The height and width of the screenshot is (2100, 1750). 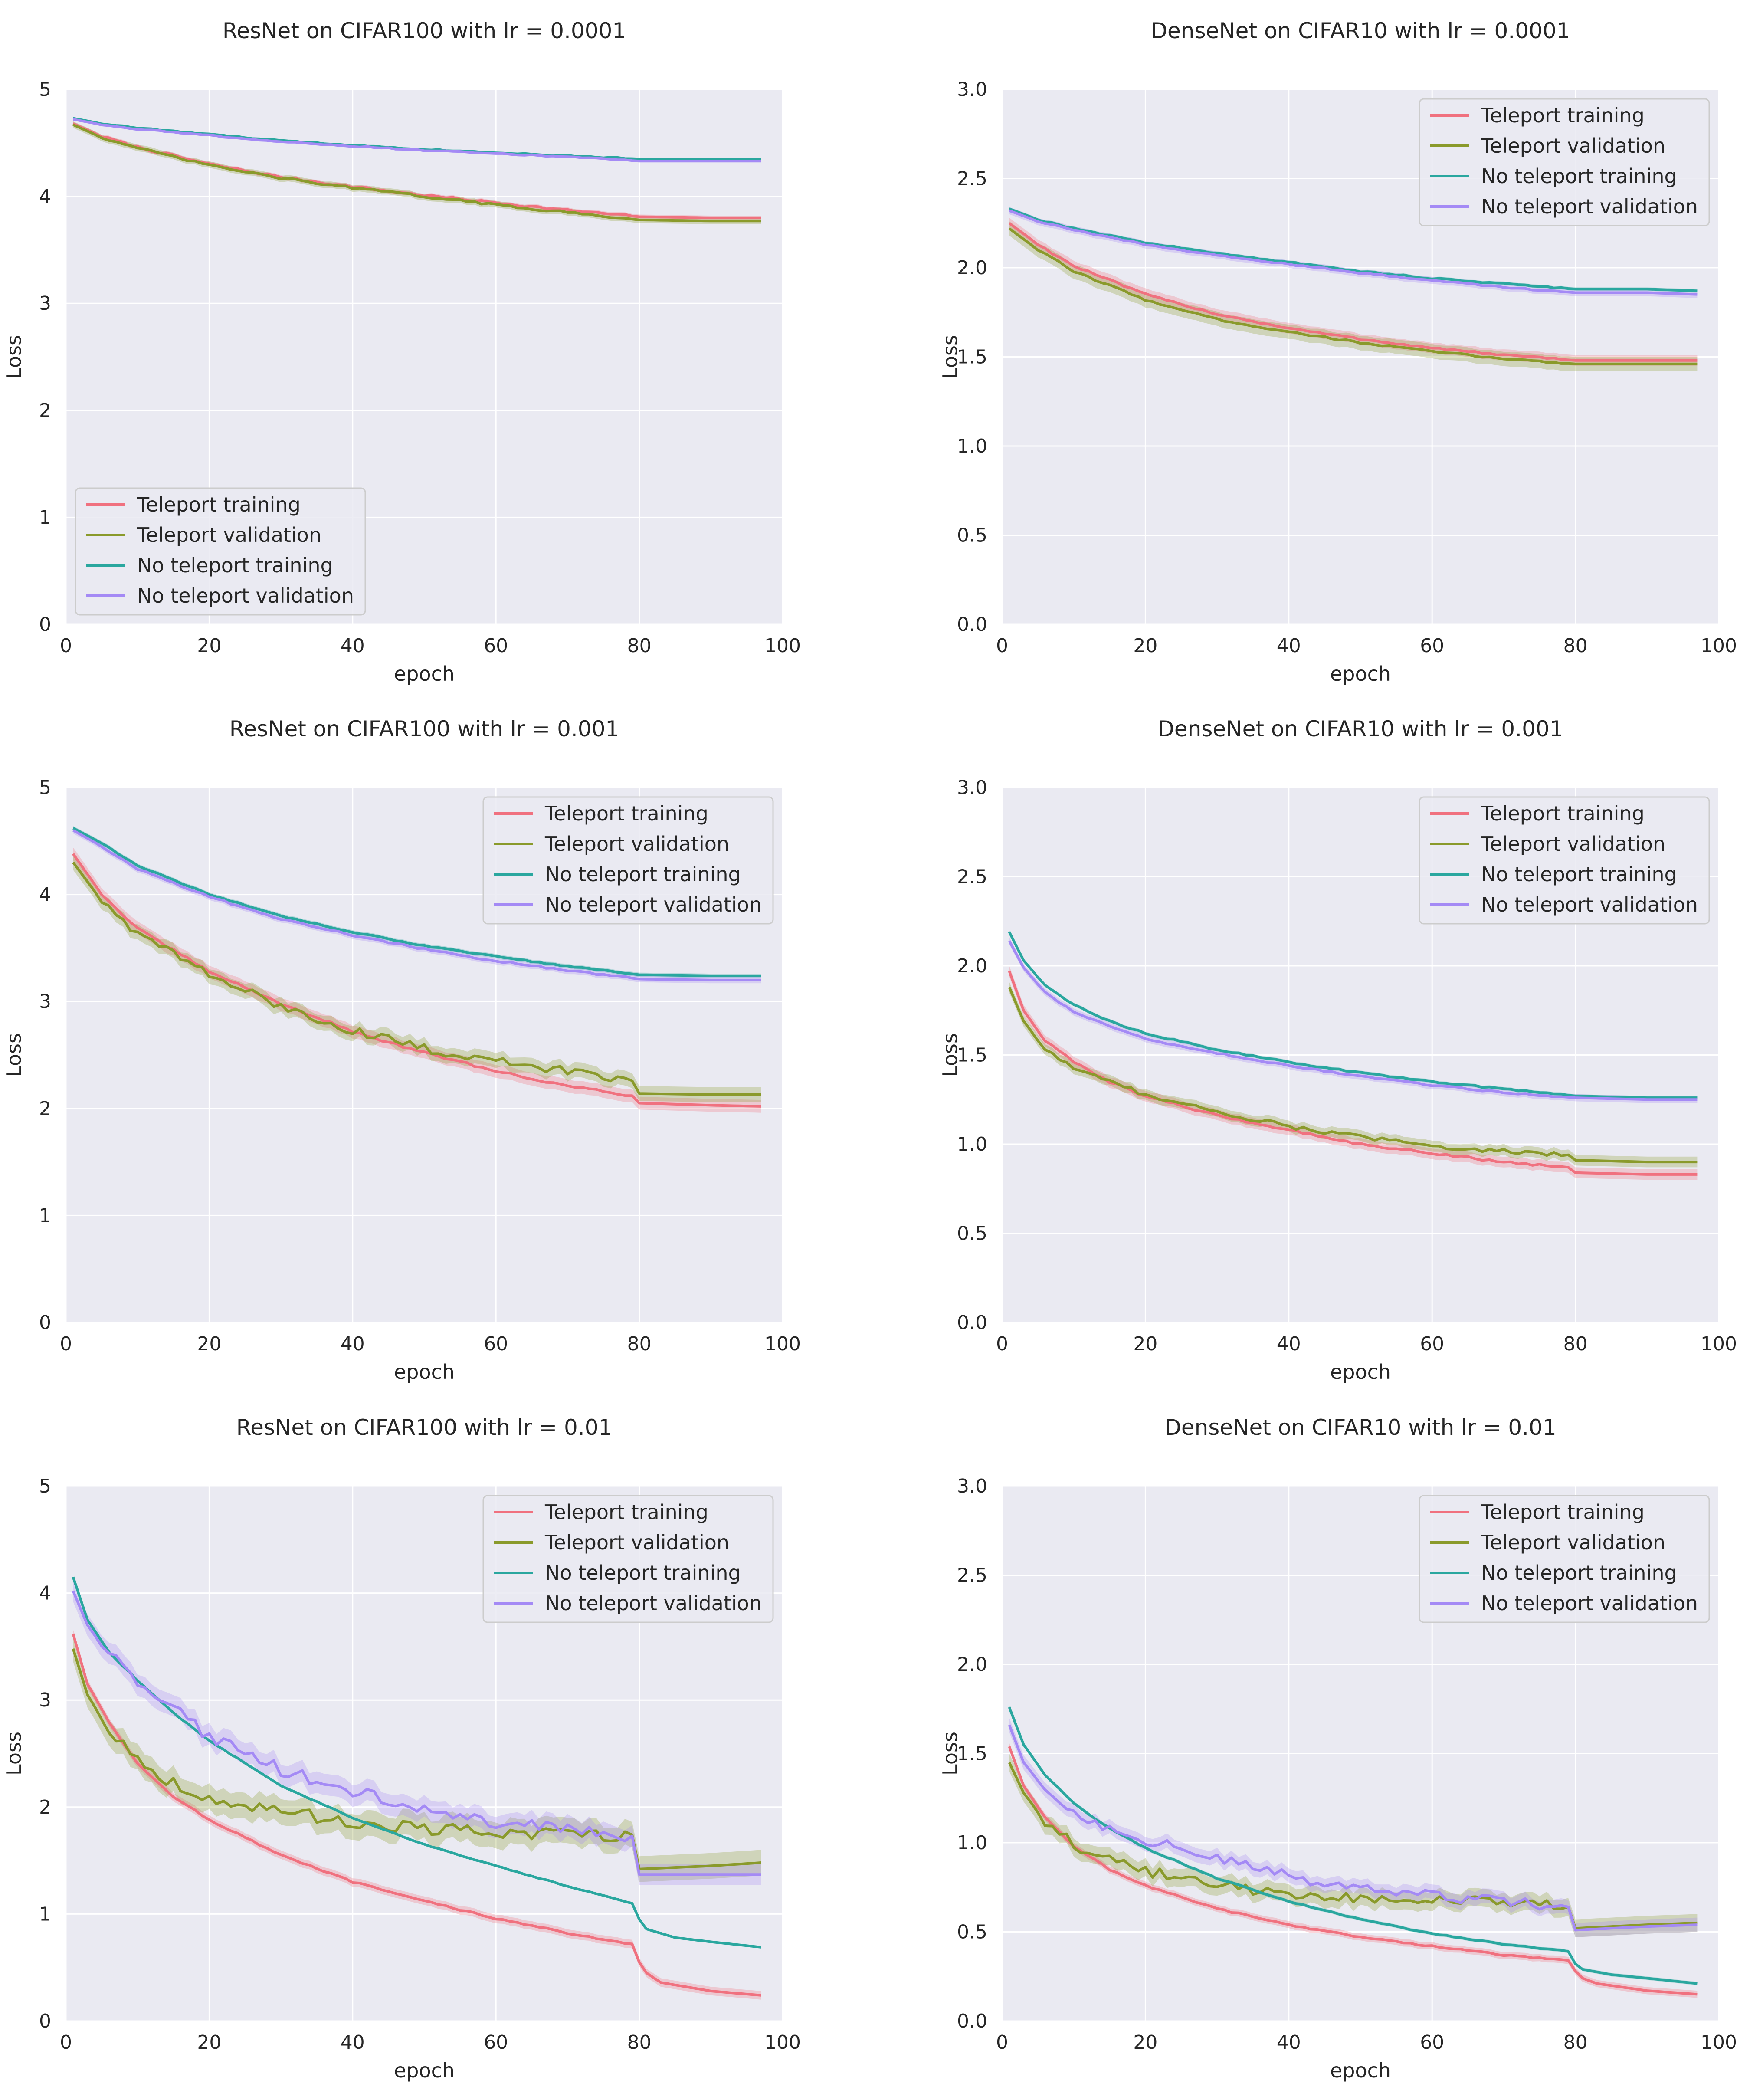 I want to click on y-tick-label: 0.0, so click(x=972, y=2021).